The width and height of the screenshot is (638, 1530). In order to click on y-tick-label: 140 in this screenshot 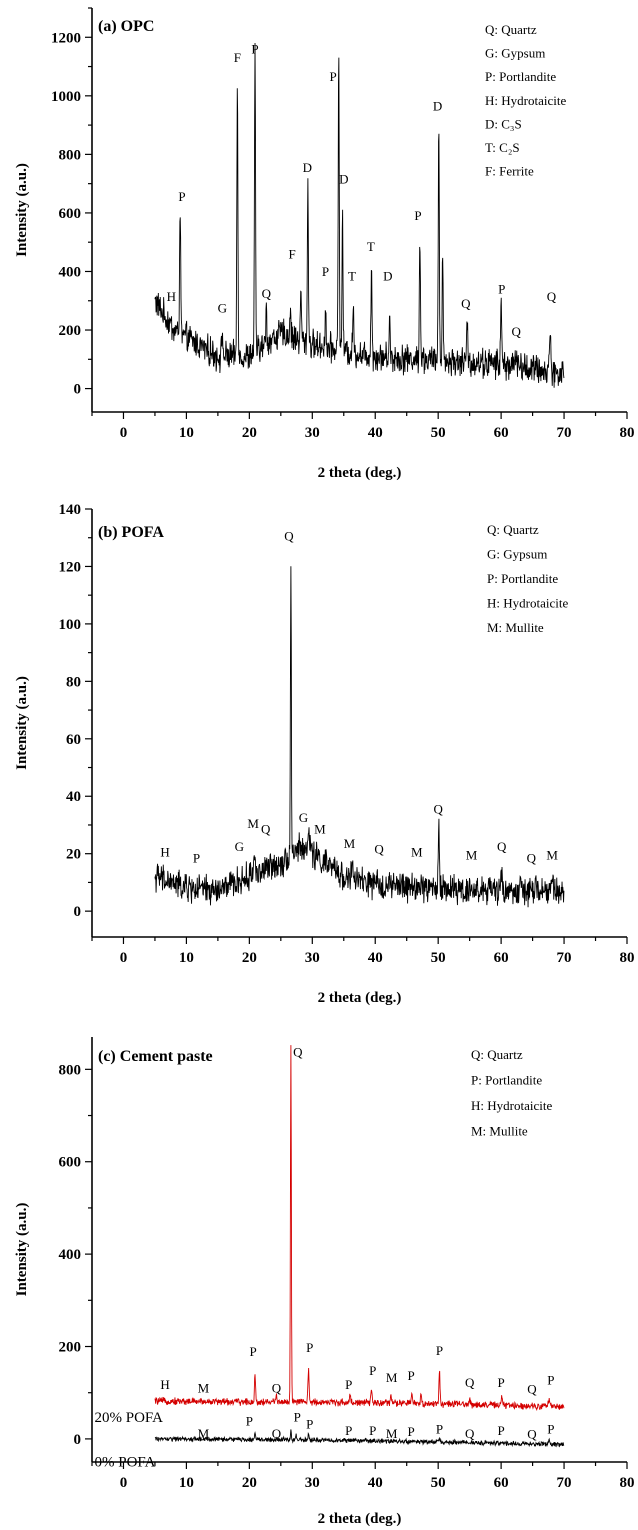, I will do `click(70, 510)`.